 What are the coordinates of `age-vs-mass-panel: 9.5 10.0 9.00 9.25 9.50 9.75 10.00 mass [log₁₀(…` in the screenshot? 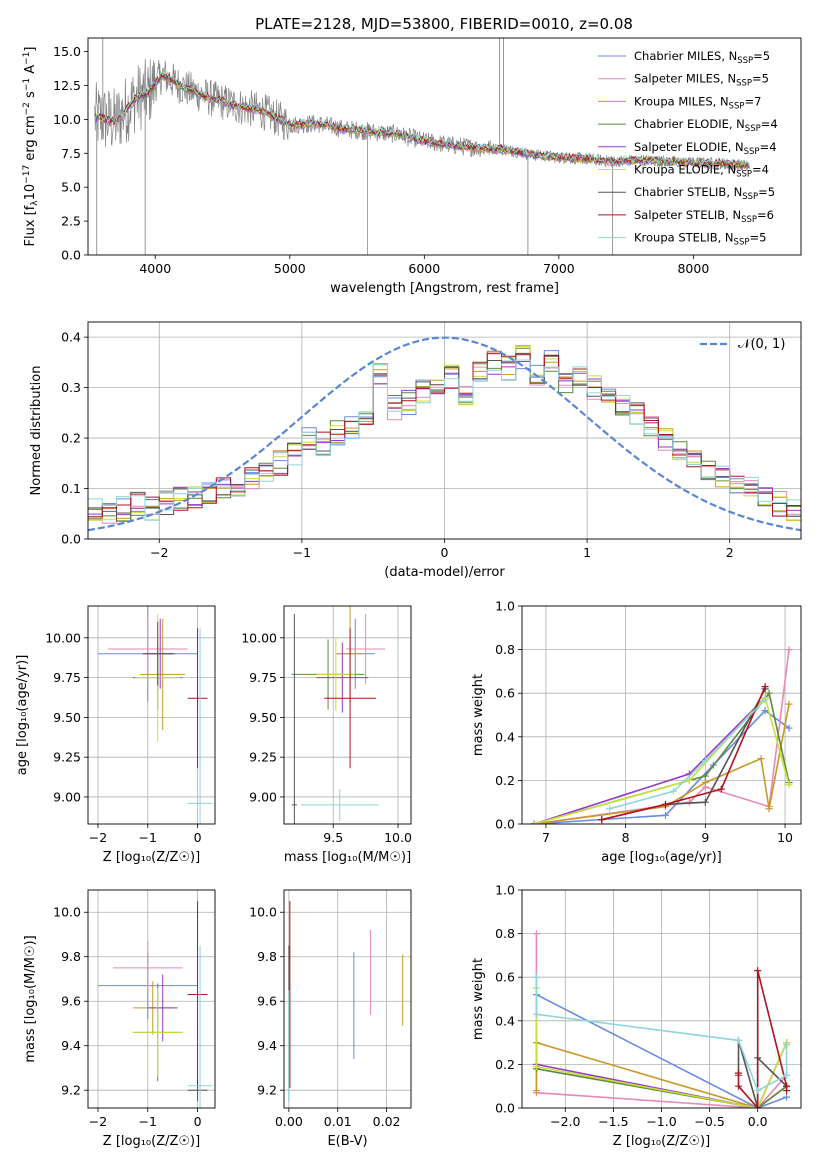 It's located at (326, 735).